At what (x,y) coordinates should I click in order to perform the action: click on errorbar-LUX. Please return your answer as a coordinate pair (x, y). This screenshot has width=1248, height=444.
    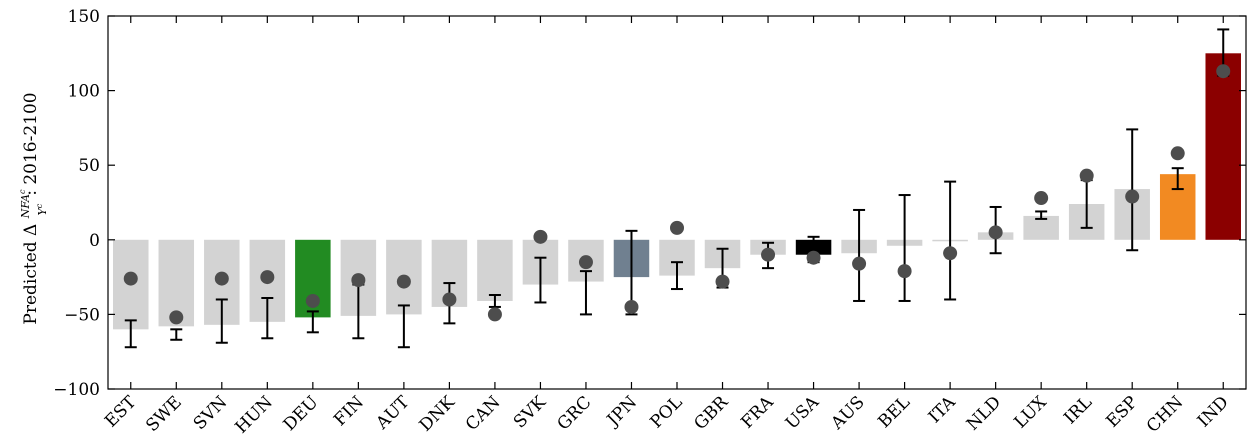
    Looking at the image, I should click on (1041, 215).